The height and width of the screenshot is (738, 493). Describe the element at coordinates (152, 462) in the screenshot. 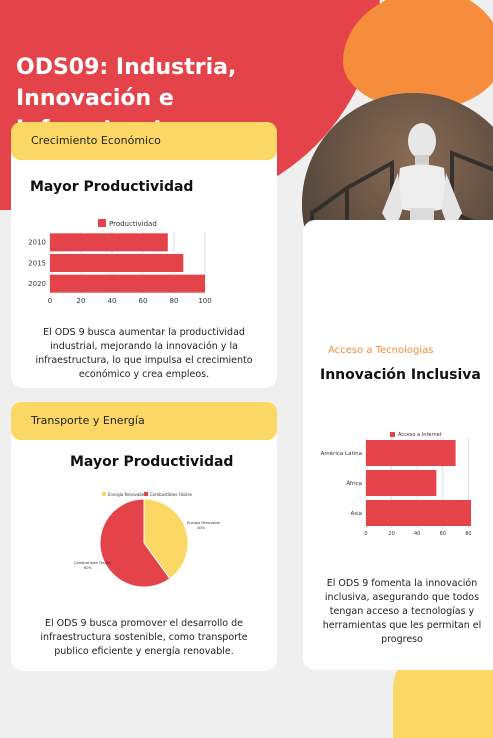

I see `card2-heading: Mayor Productividad` at that location.